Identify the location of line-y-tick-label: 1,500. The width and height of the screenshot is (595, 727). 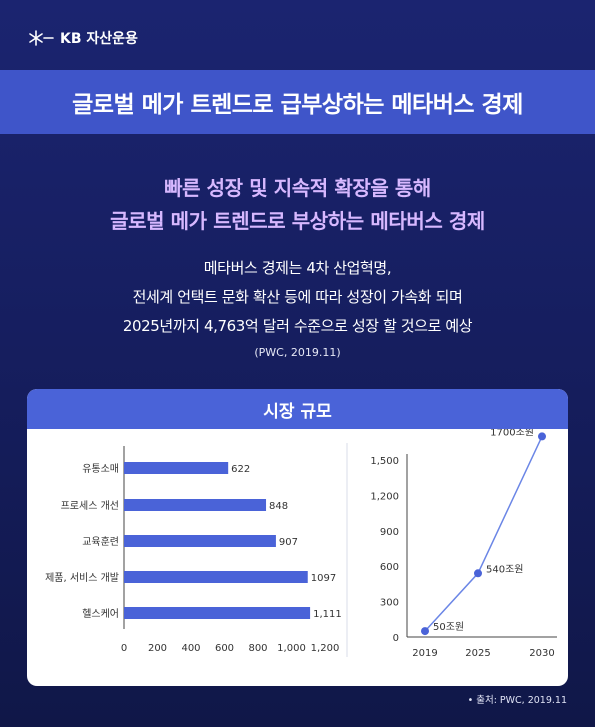
(384, 461).